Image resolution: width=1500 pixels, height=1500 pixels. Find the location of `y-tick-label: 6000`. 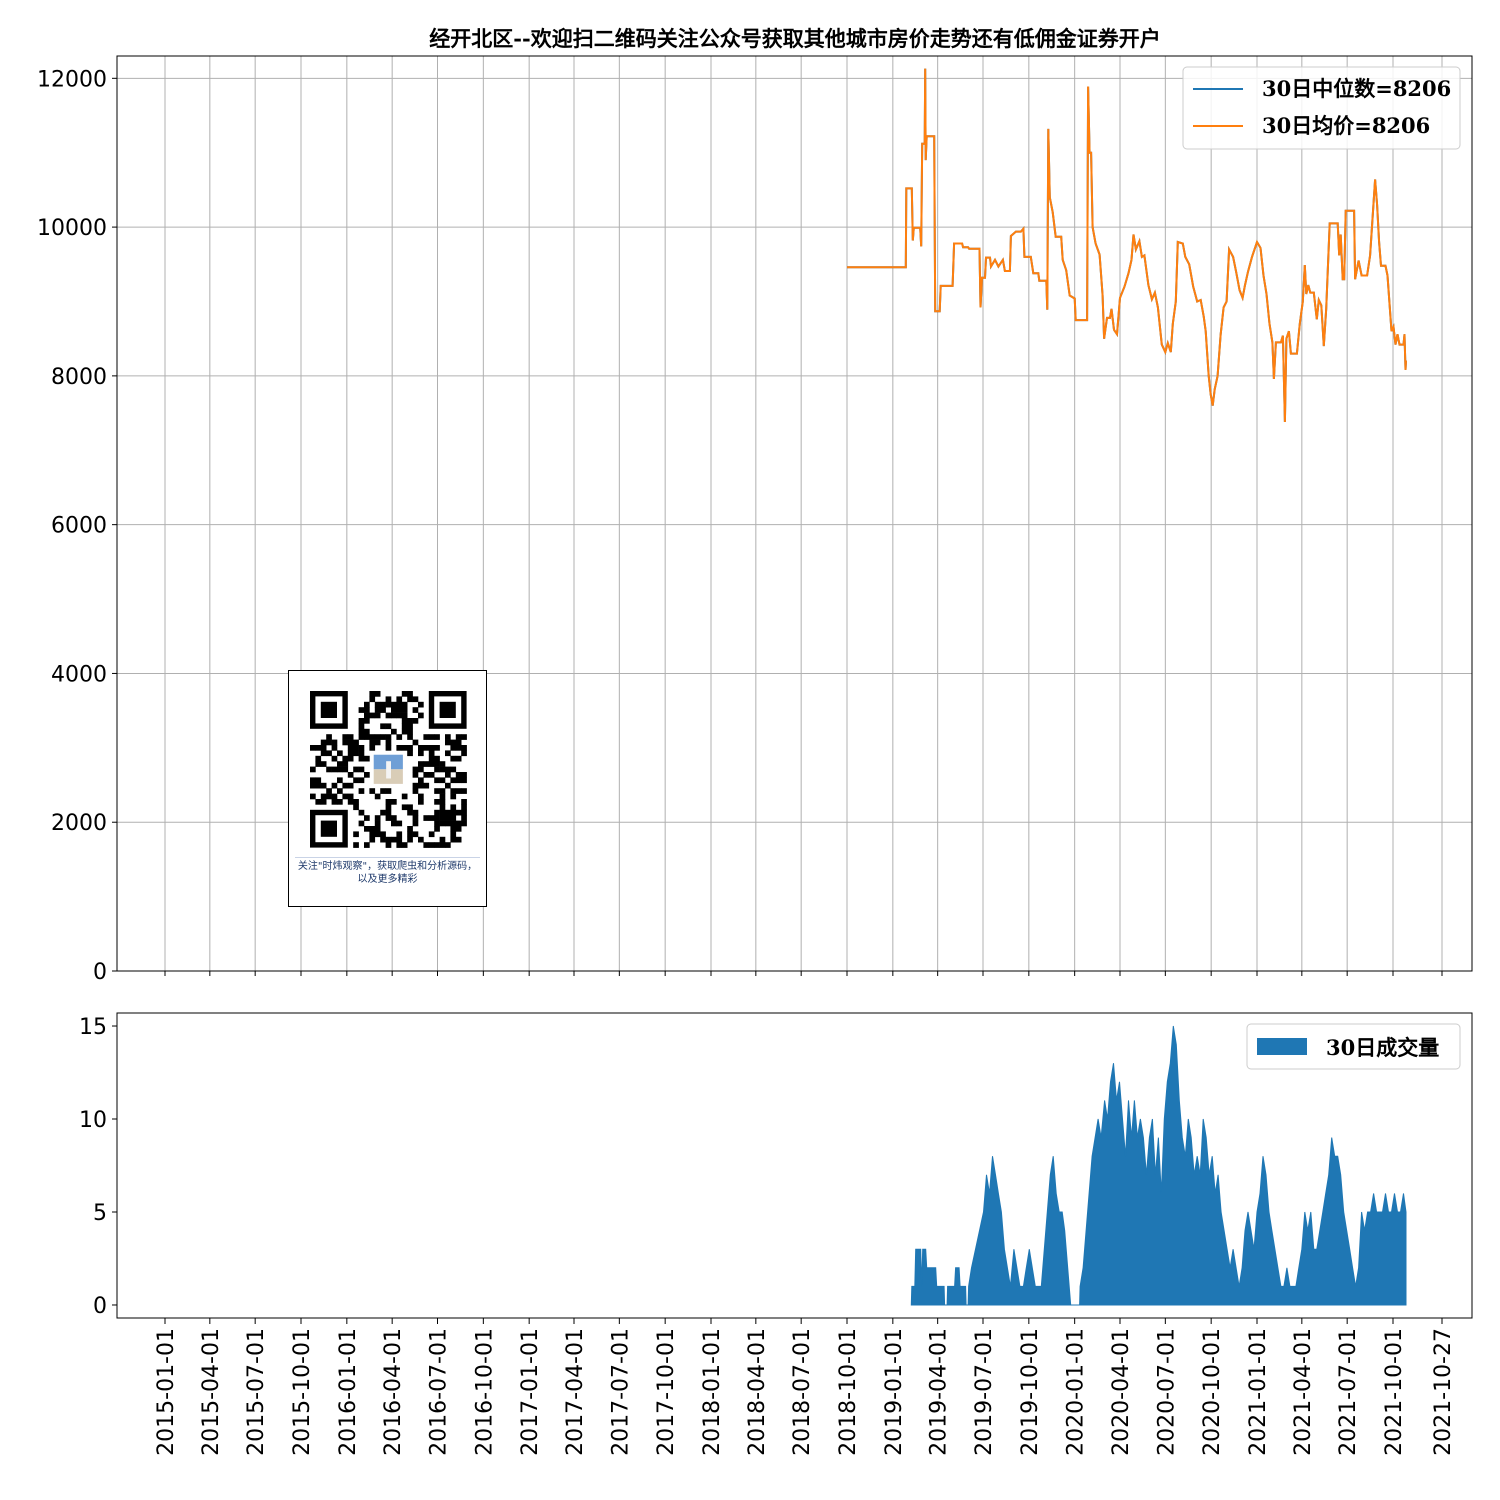

y-tick-label: 6000 is located at coordinates (79, 526).